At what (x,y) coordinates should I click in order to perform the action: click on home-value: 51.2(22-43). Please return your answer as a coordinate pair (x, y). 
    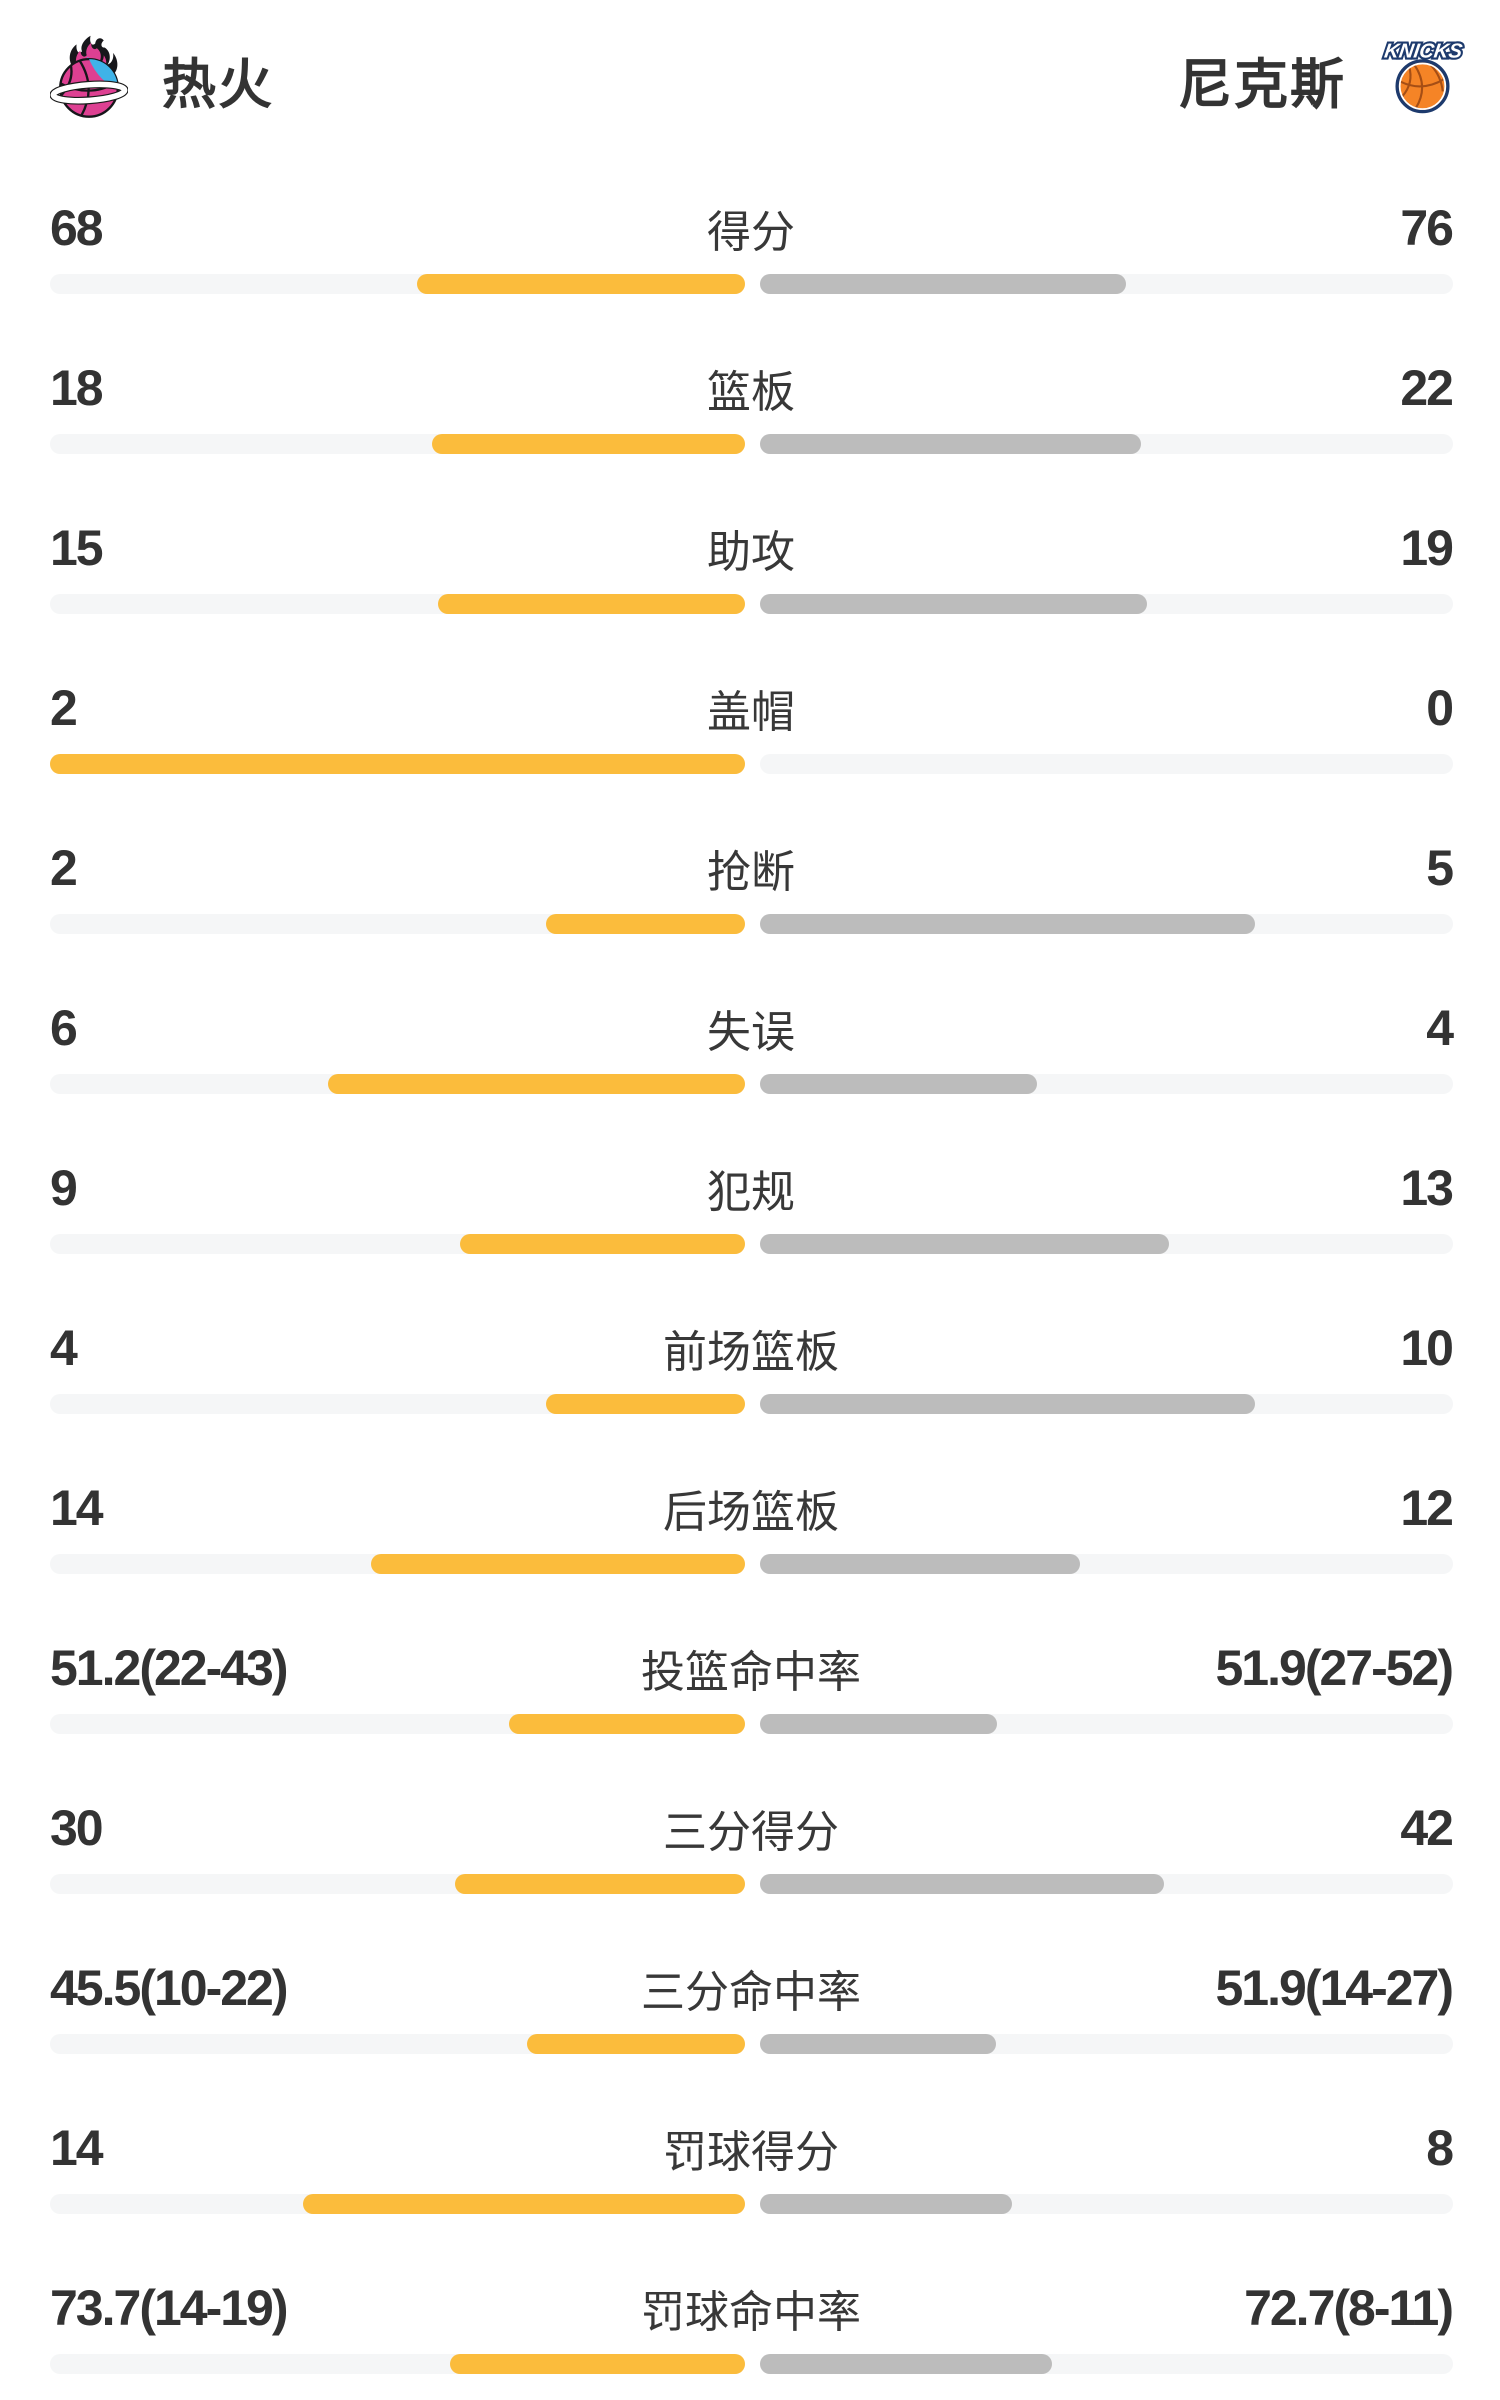
    Looking at the image, I should click on (169, 1668).